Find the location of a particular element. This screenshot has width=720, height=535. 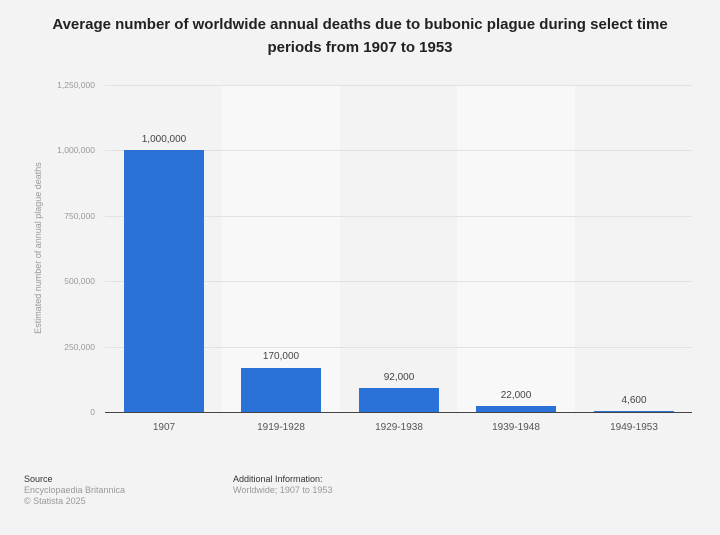

value-label: 170,000 is located at coordinates (281, 356).